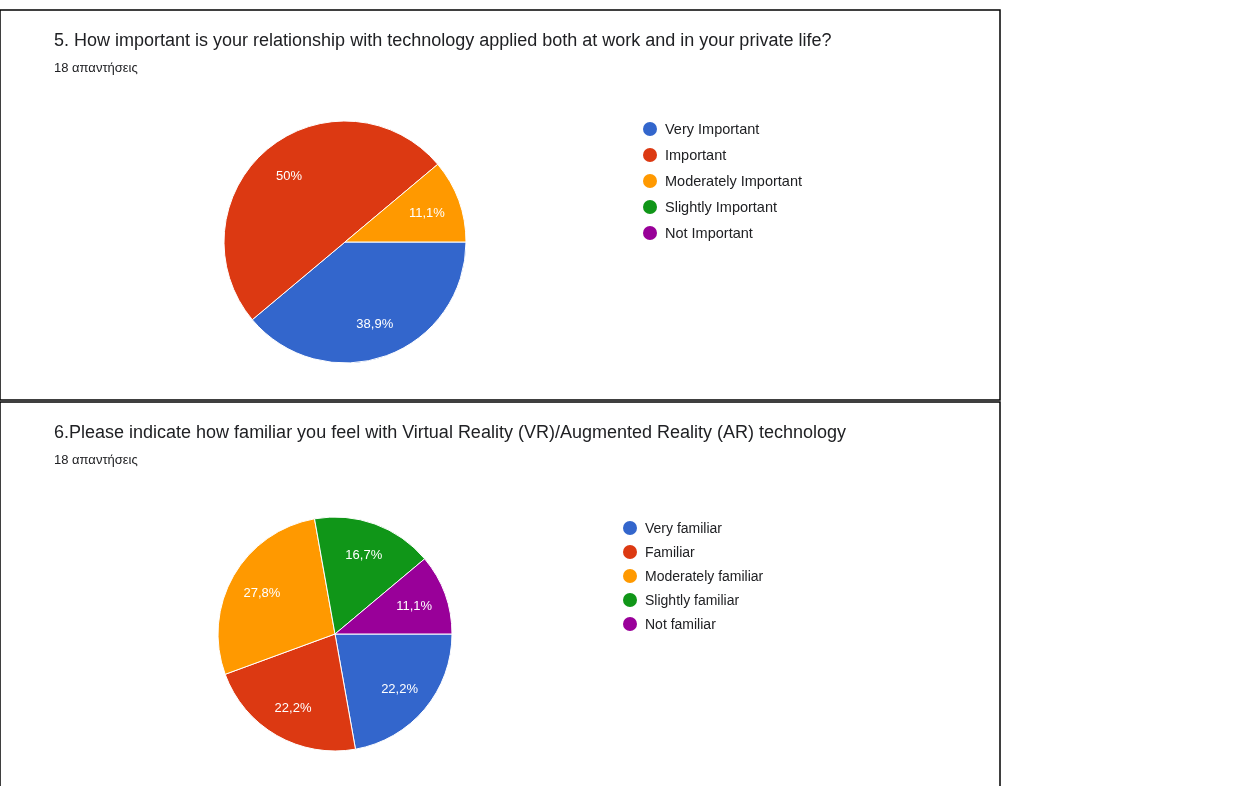 The image size is (1253, 786). I want to click on chart-title: 6.Please indicate how familiar you feel with Virtual Reality (VR)/Augmented Reality (AR) technology, so click(450, 432).